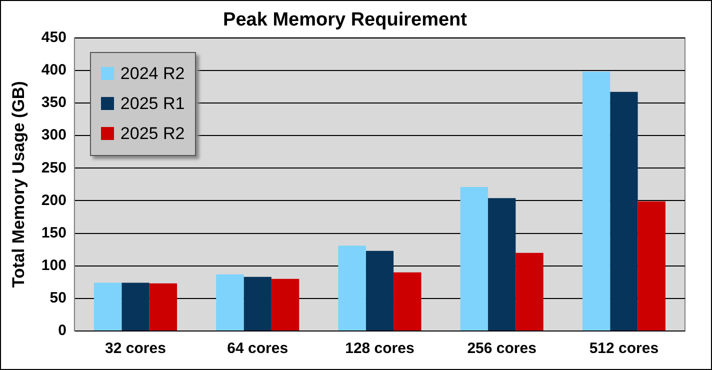 This screenshot has height=370, width=712. Describe the element at coordinates (53, 135) in the screenshot. I see `y-tick-label: 300` at that location.